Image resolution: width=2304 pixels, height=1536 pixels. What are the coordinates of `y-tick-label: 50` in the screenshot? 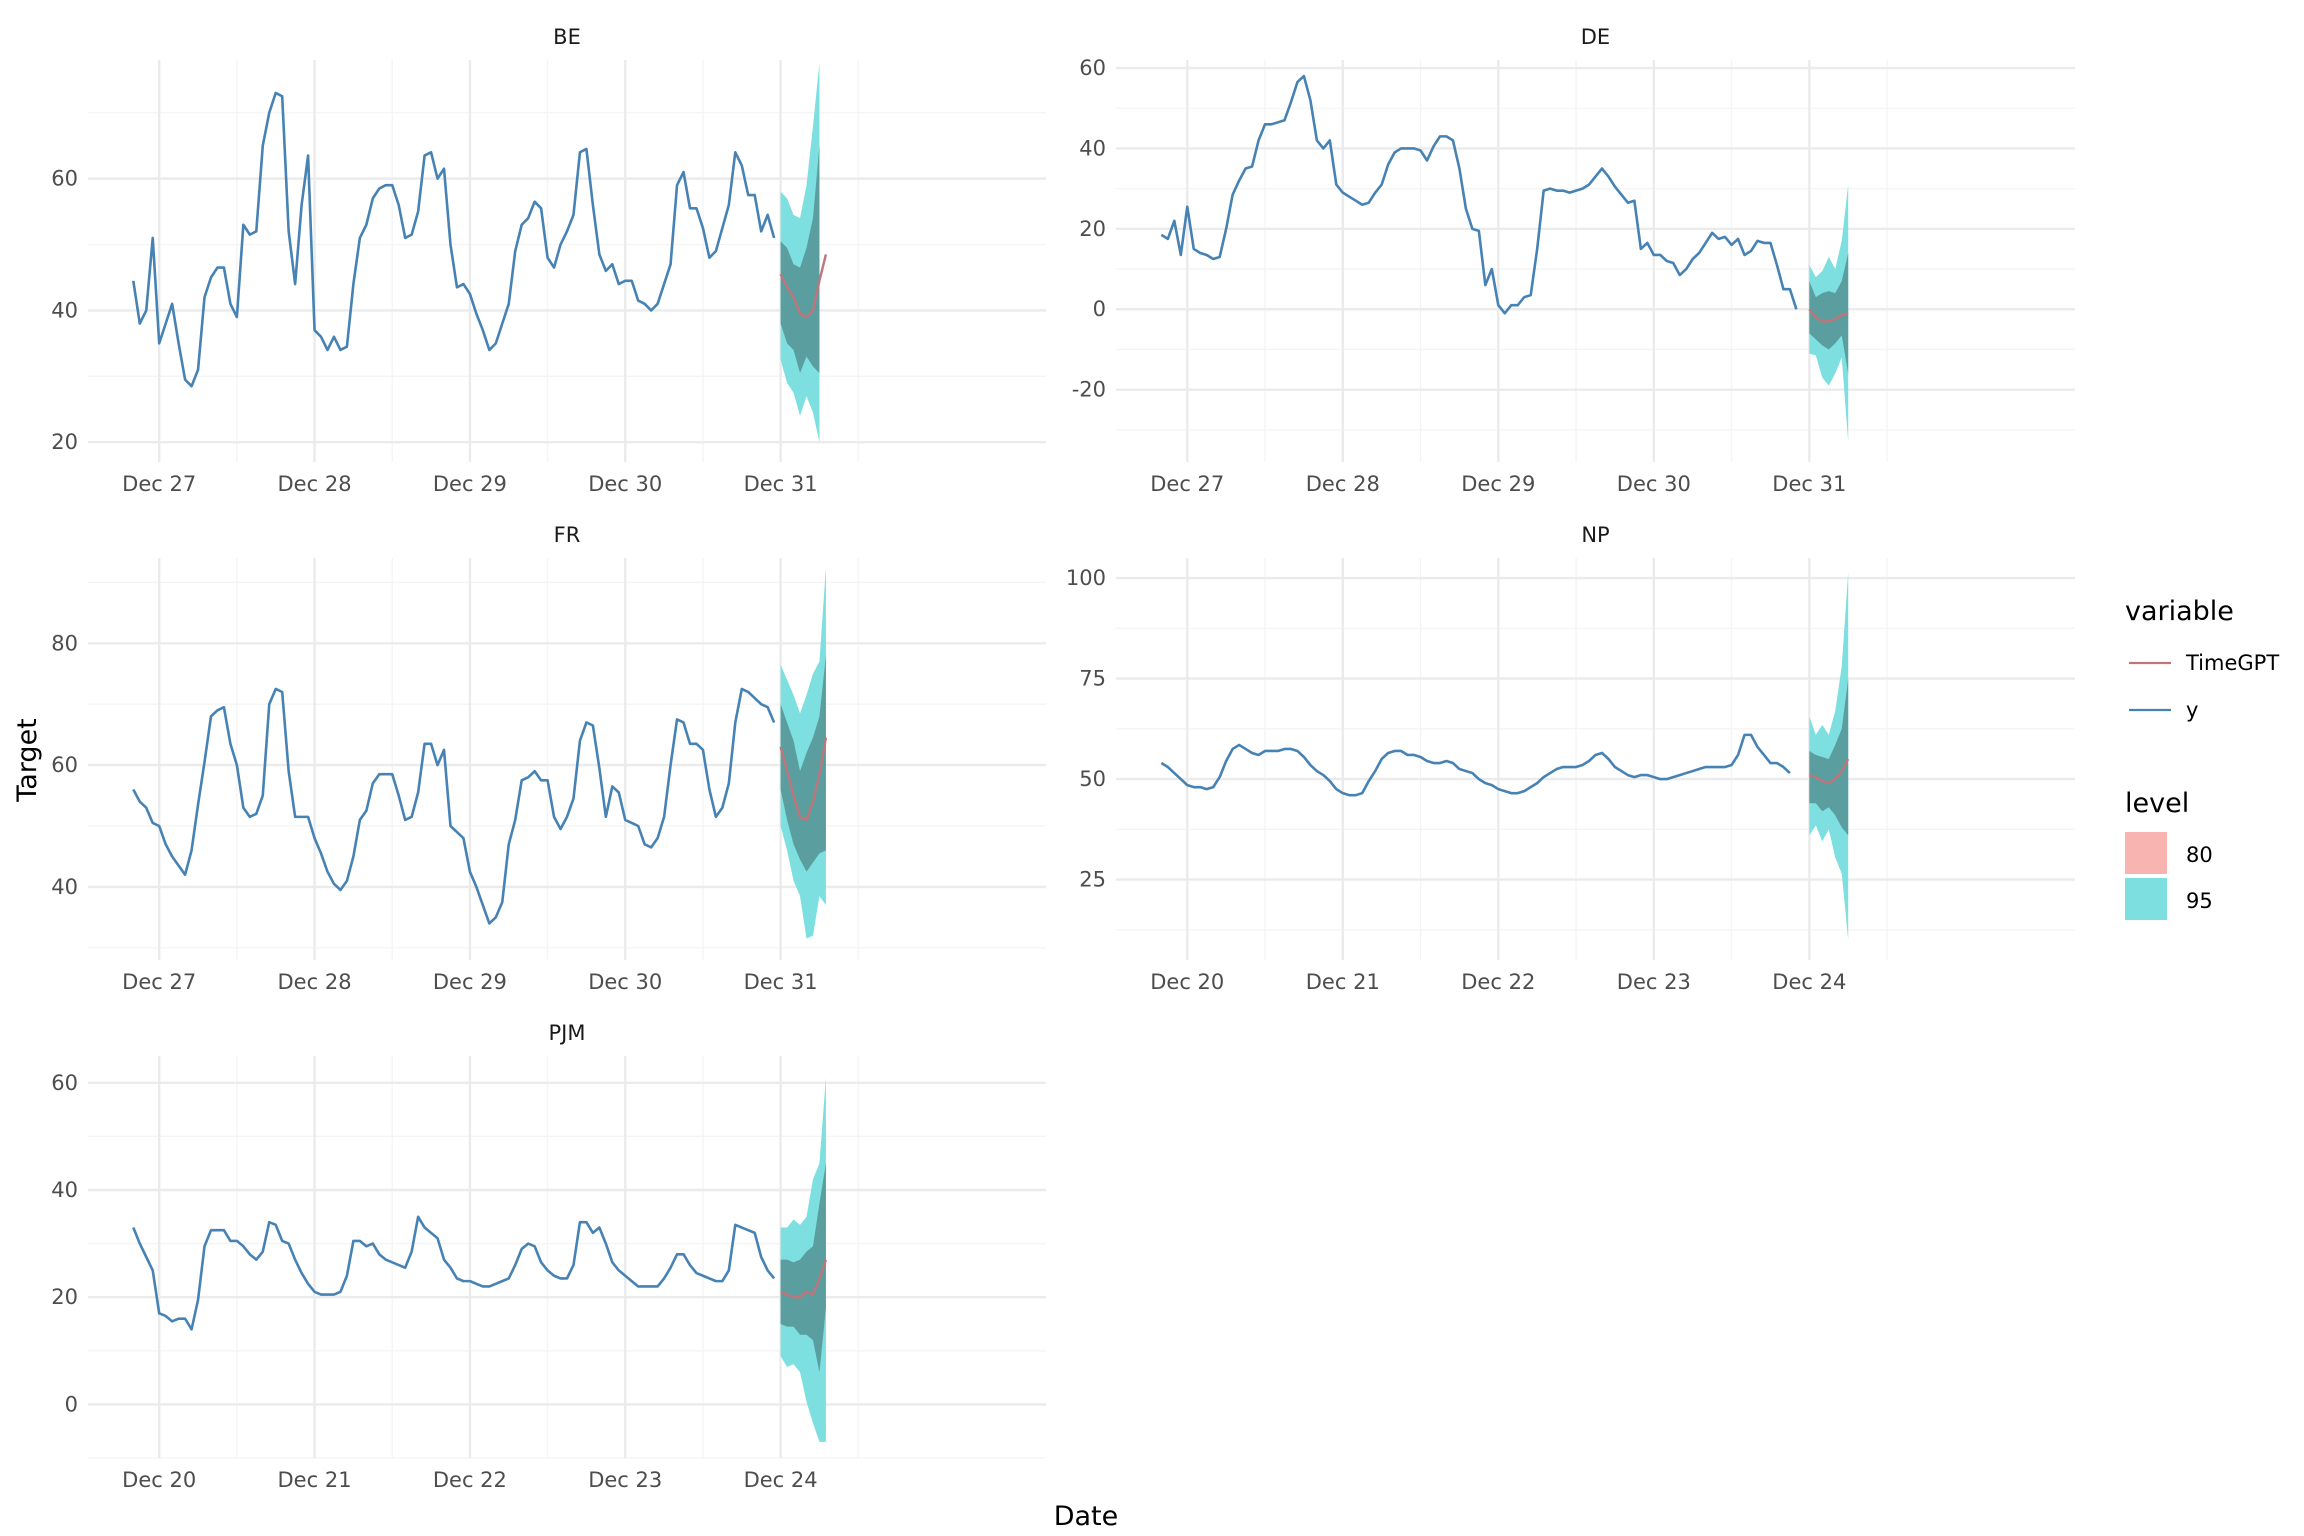 It's located at (1092, 779).